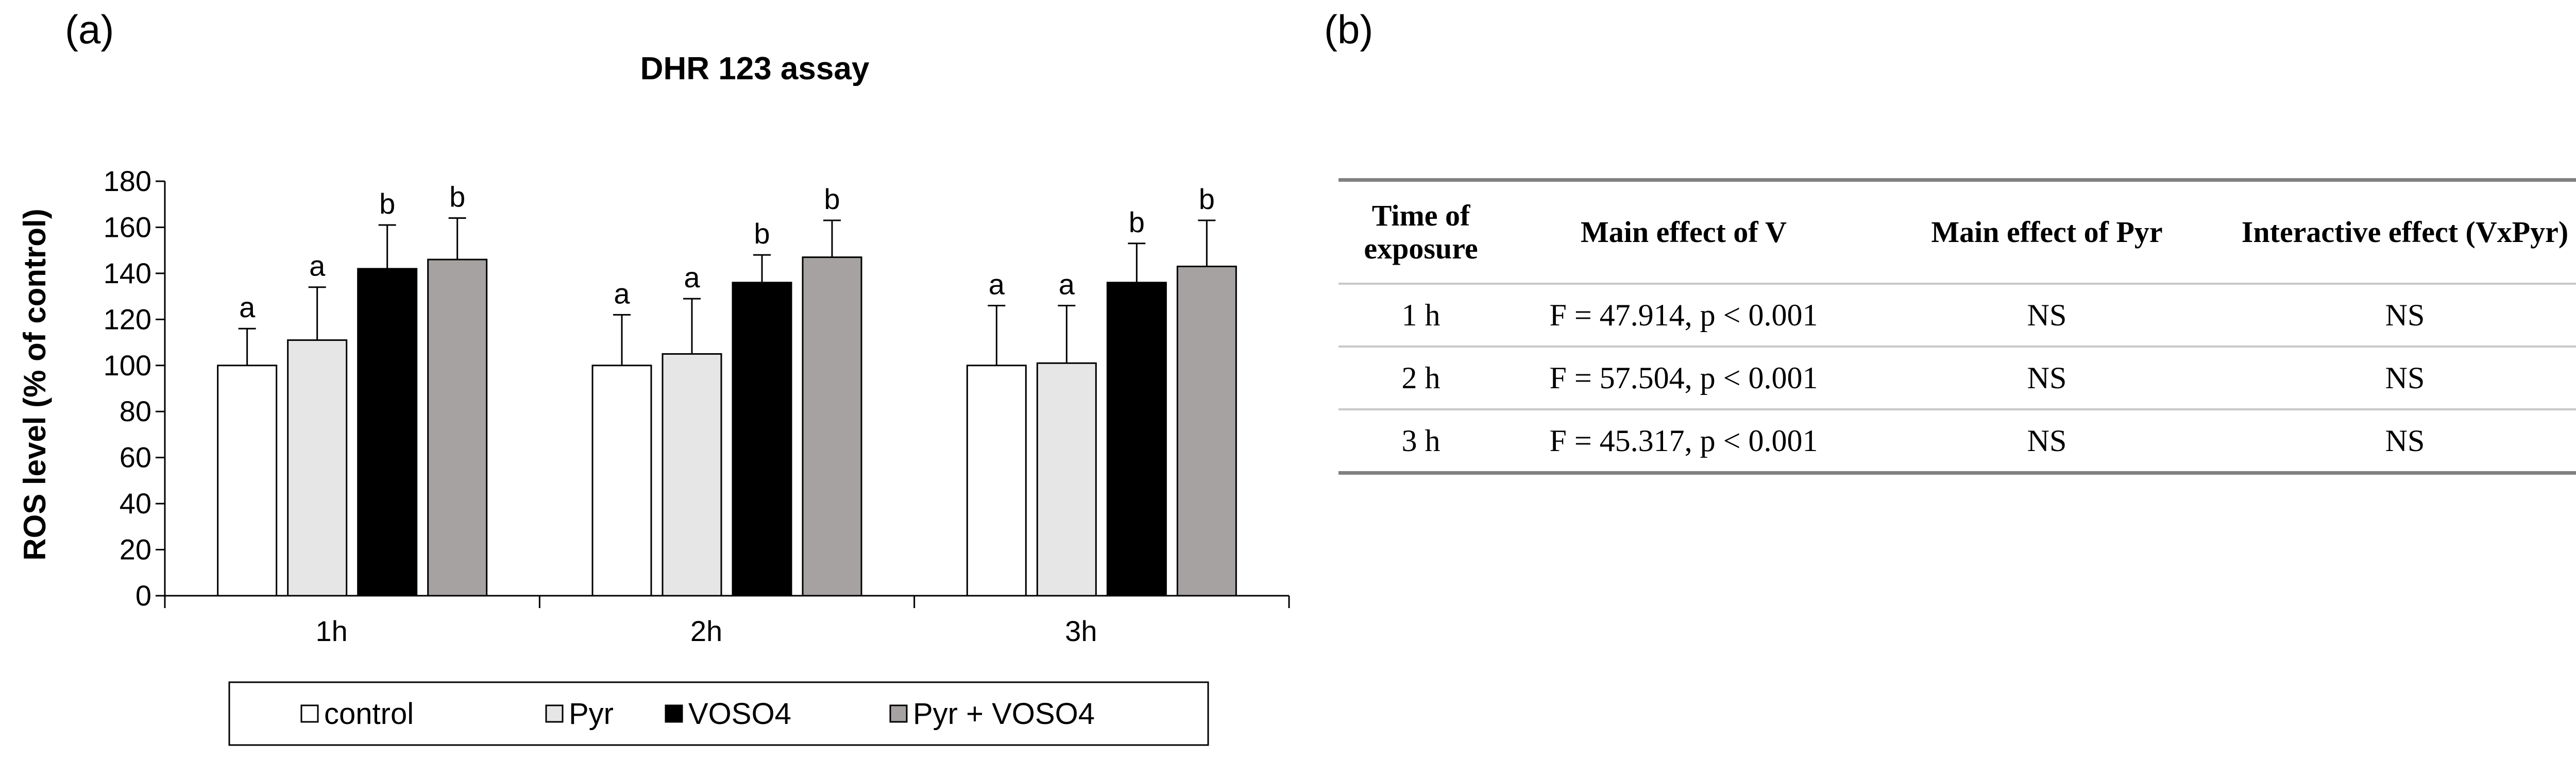  I want to click on y-tick-label: 40, so click(135, 503).